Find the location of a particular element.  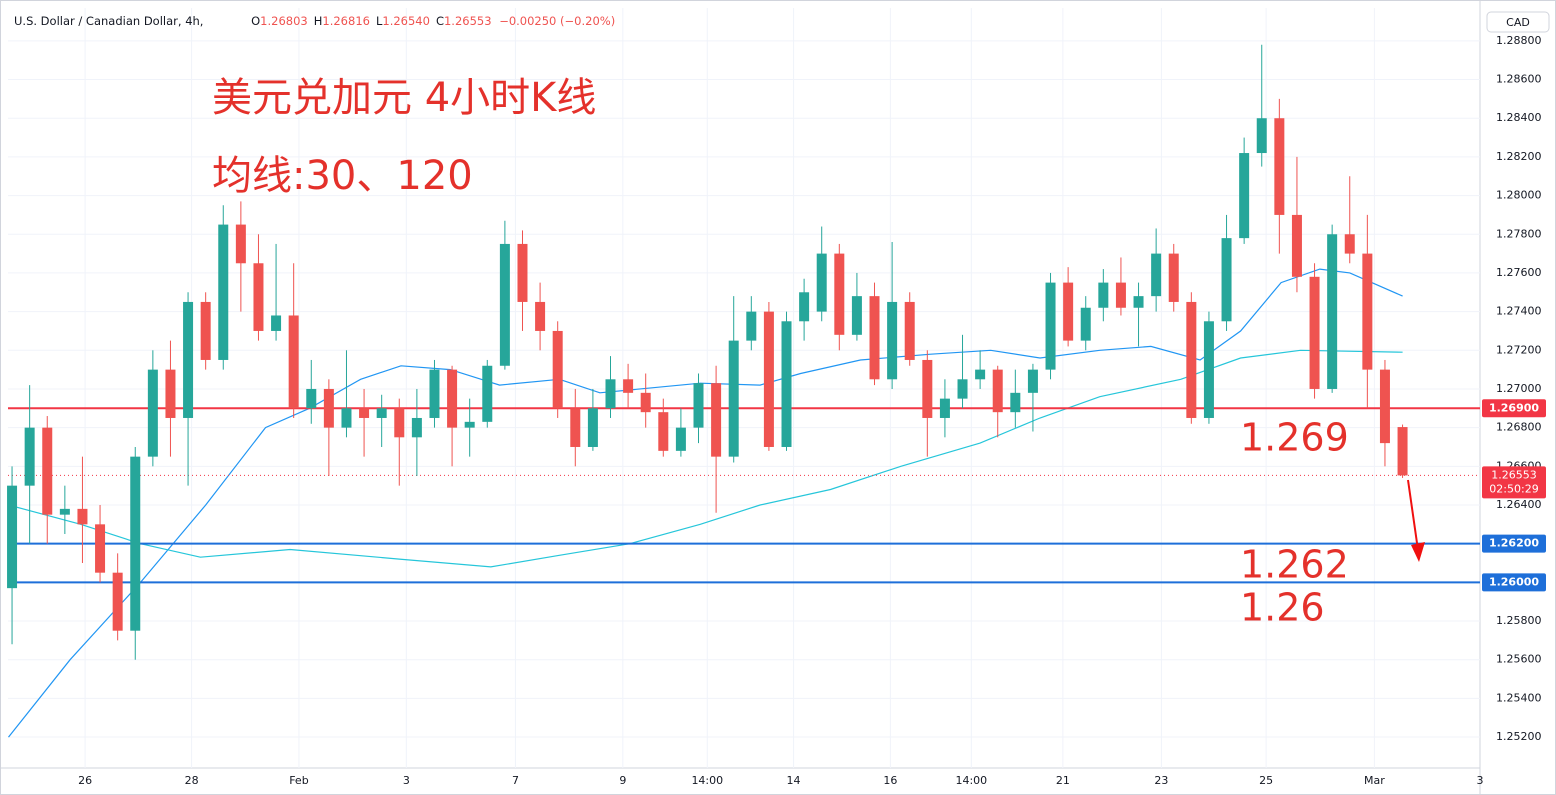

annotation: 美元兑加元 4小时K线 is located at coordinates (404, 98).